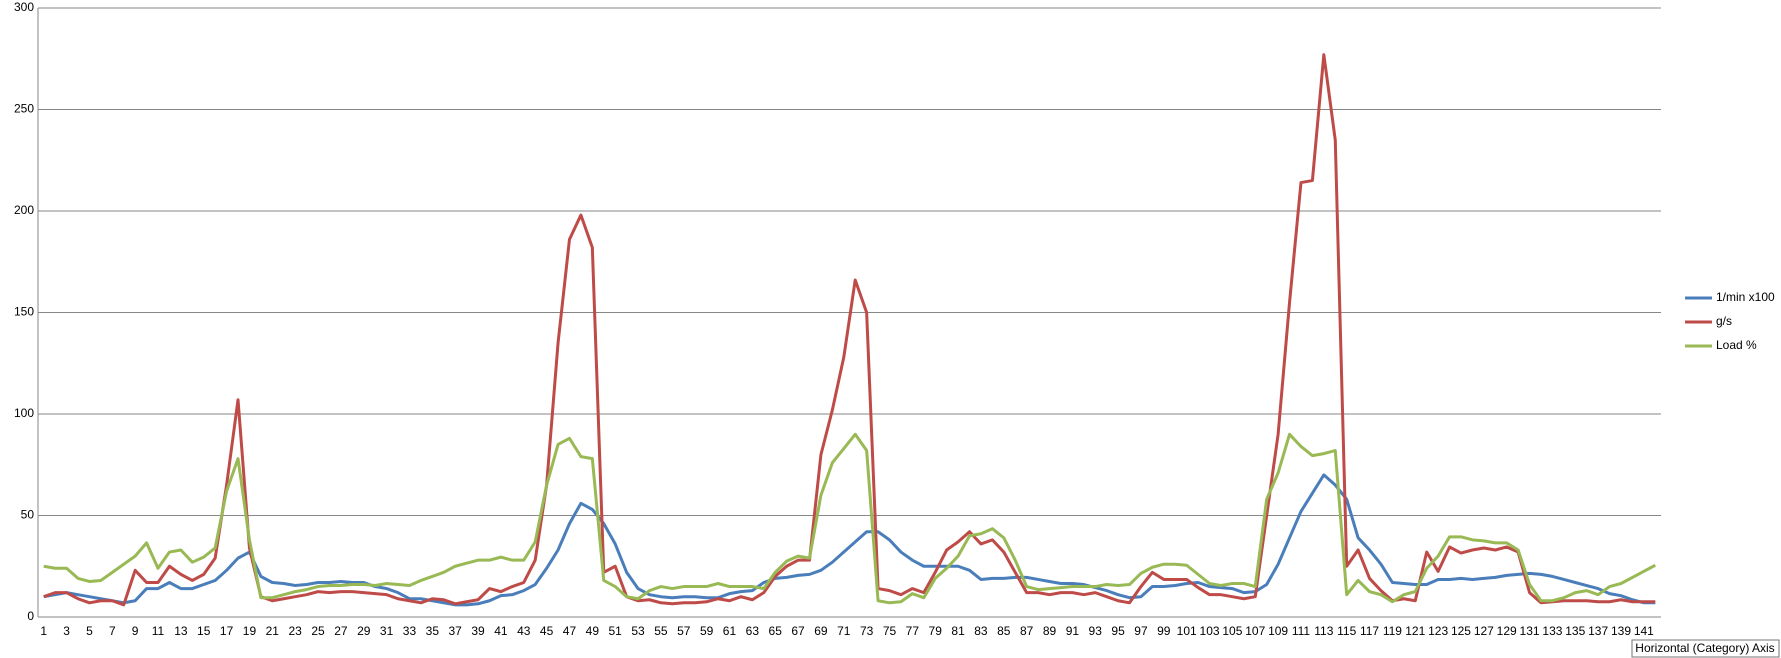 The height and width of the screenshot is (658, 1781). Describe the element at coordinates (1369, 631) in the screenshot. I see `x-tick-label: 117` at that location.